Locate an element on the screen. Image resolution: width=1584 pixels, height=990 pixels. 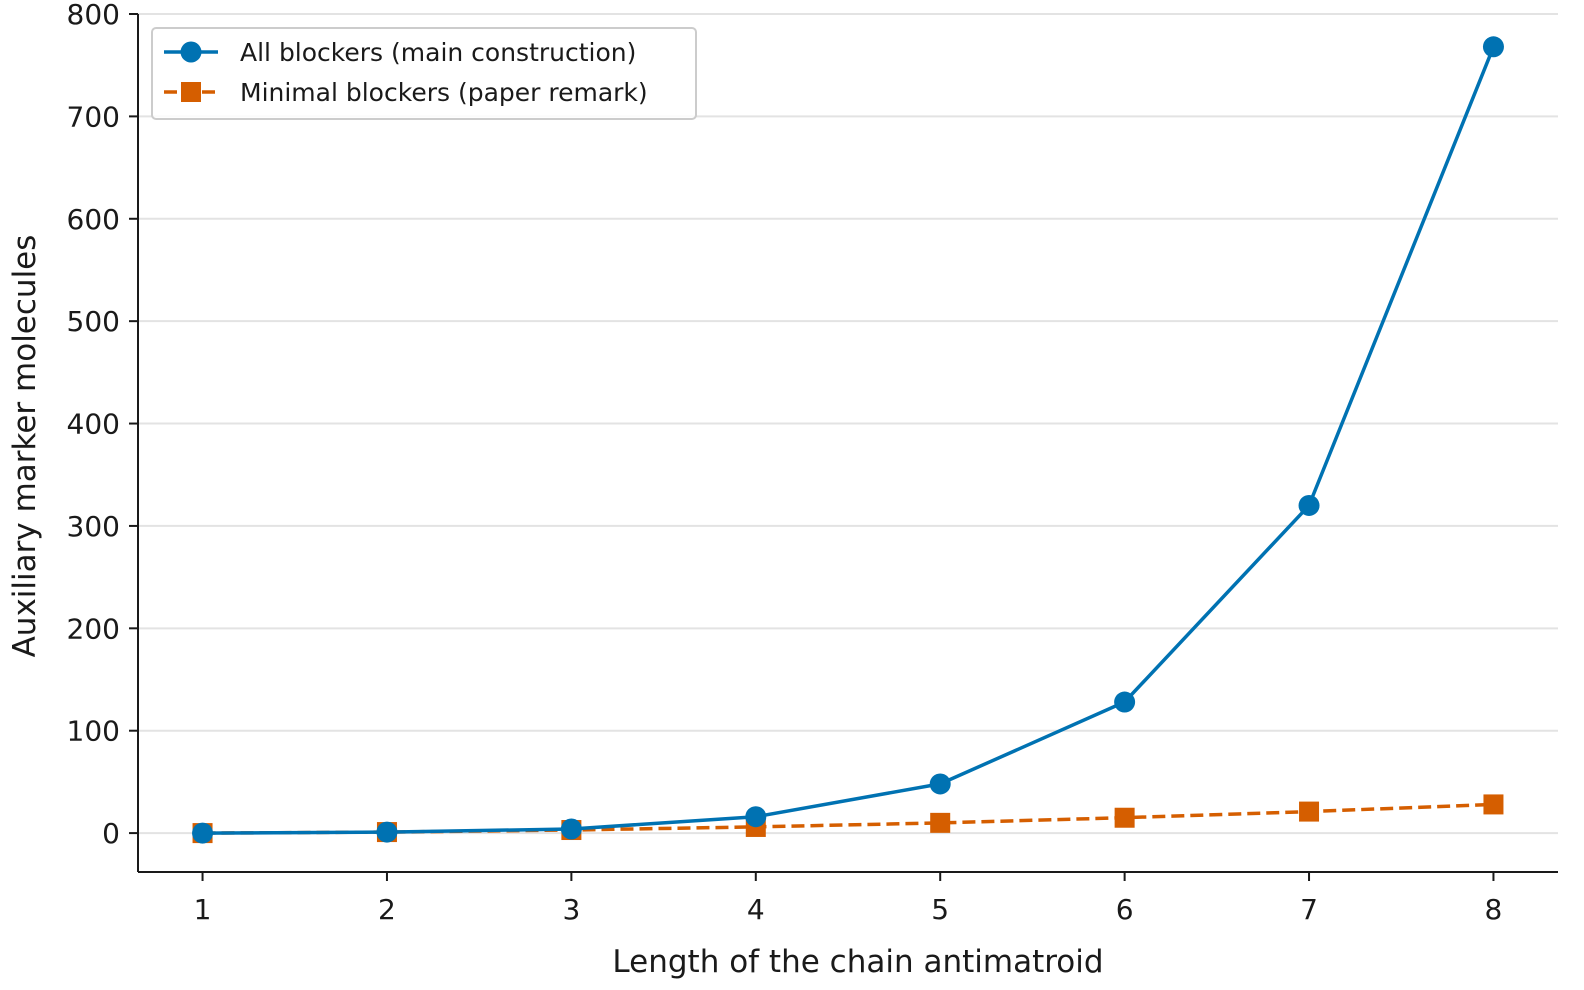
legend-box is located at coordinates (424, 73).